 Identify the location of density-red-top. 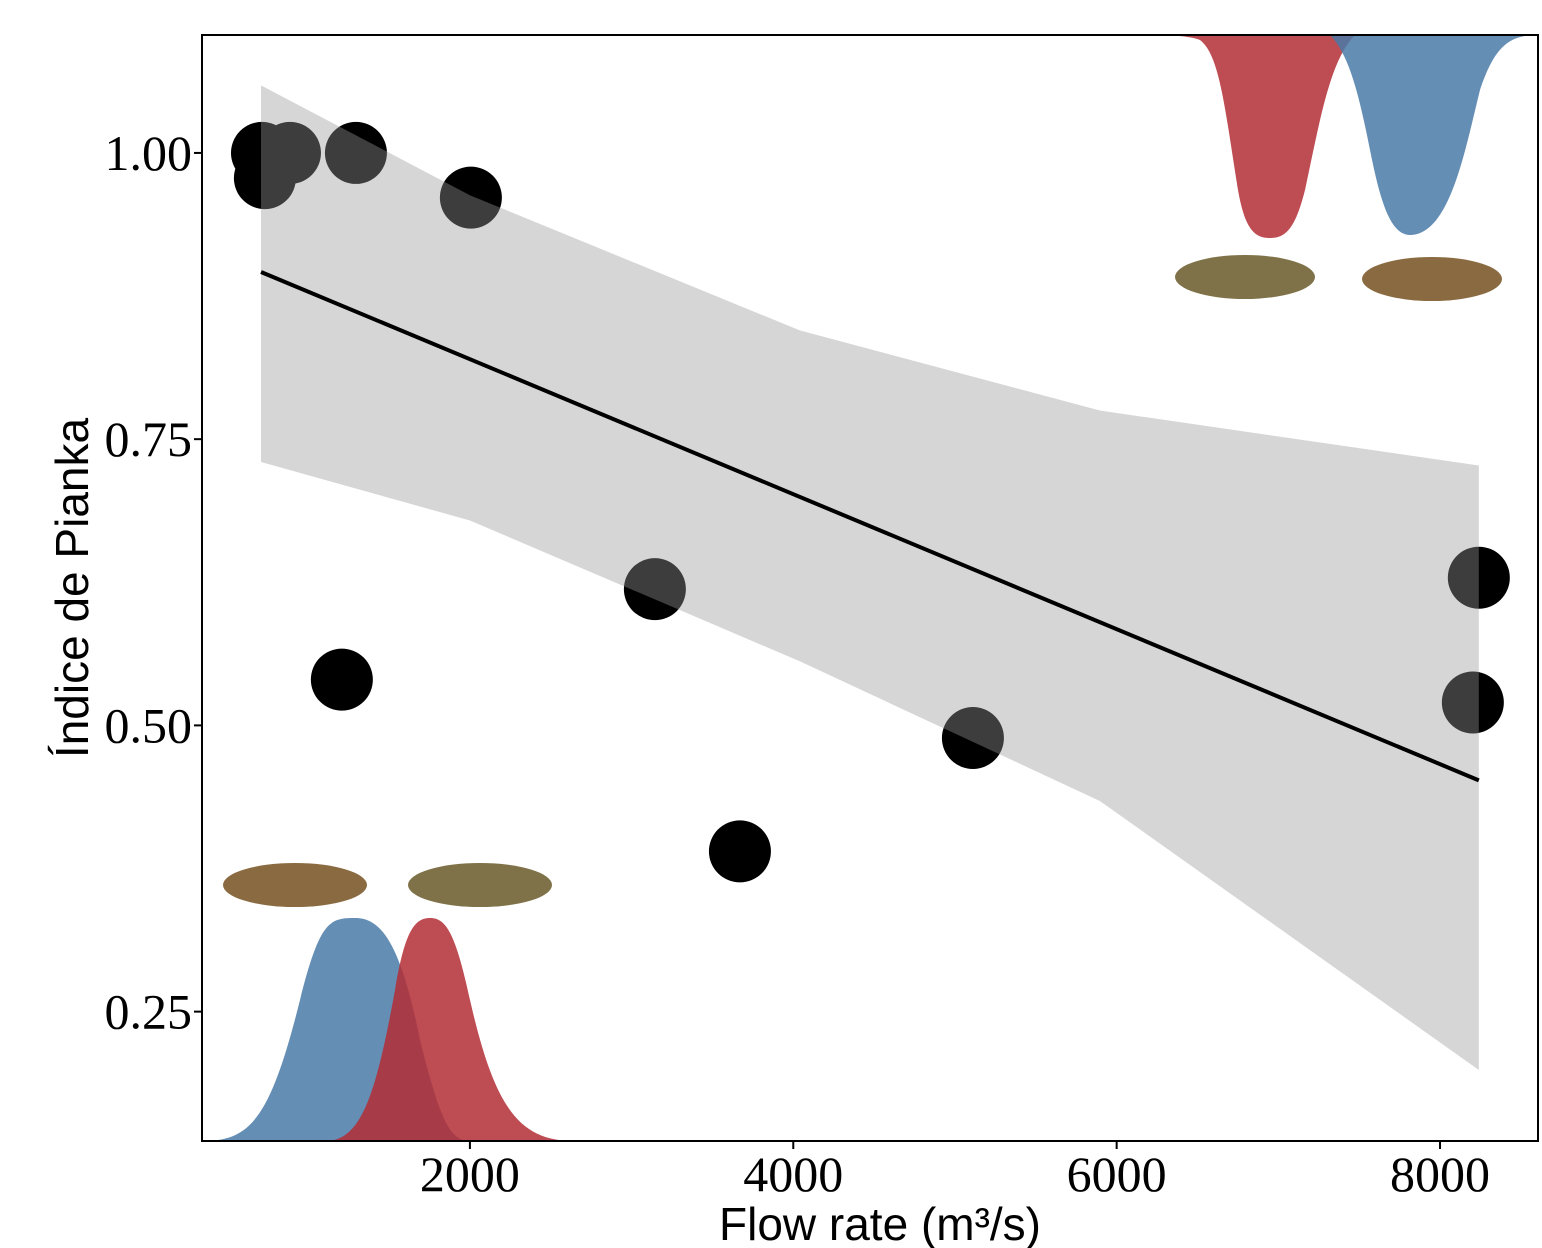
(1253, 136).